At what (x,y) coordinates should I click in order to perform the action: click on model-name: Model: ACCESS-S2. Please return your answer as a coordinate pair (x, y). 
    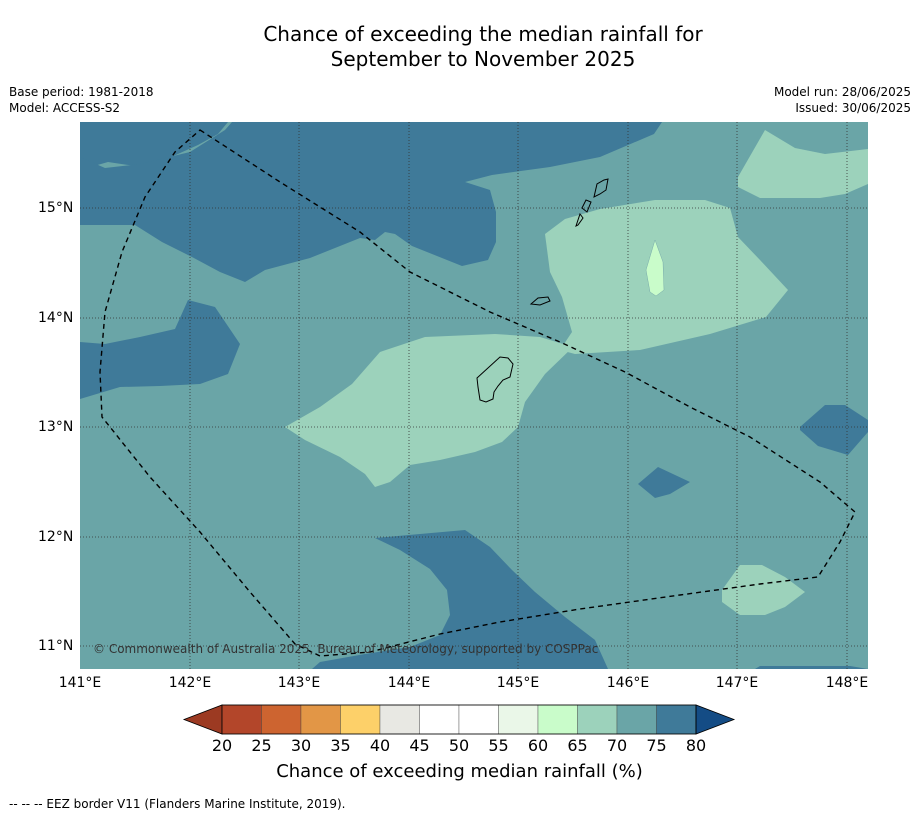
    Looking at the image, I should click on (65, 108).